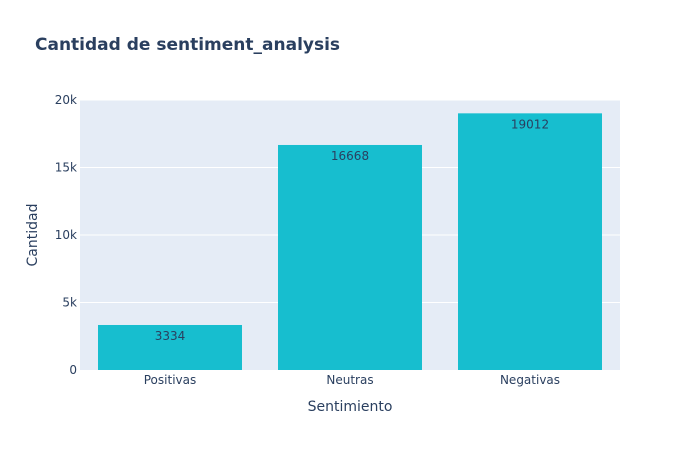 The image size is (700, 450). I want to click on y-axis-title: Cantidad, so click(33, 235).